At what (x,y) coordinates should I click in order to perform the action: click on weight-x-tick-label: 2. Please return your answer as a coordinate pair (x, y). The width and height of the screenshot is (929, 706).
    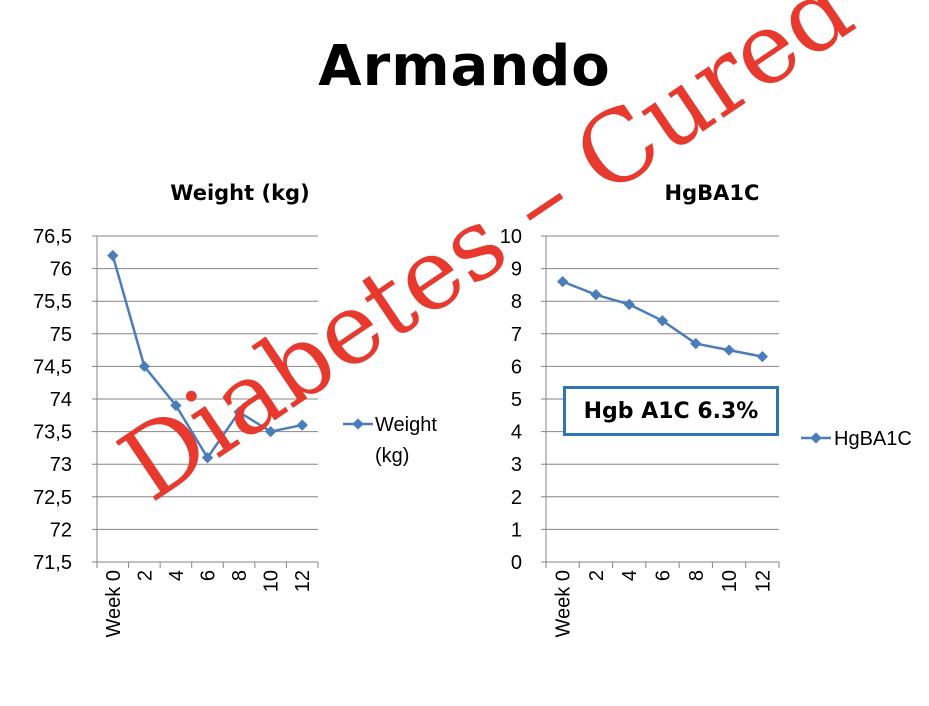
    Looking at the image, I should click on (145, 575).